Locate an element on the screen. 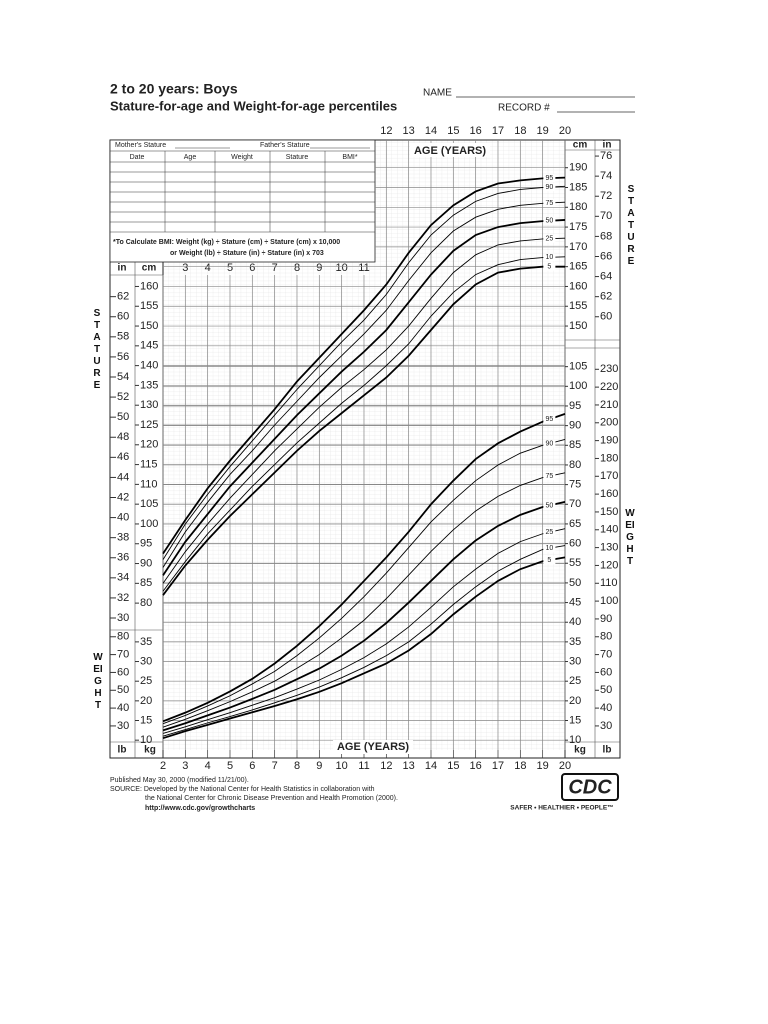 The image size is (768, 1024). y-tick-label: 65 is located at coordinates (575, 524).